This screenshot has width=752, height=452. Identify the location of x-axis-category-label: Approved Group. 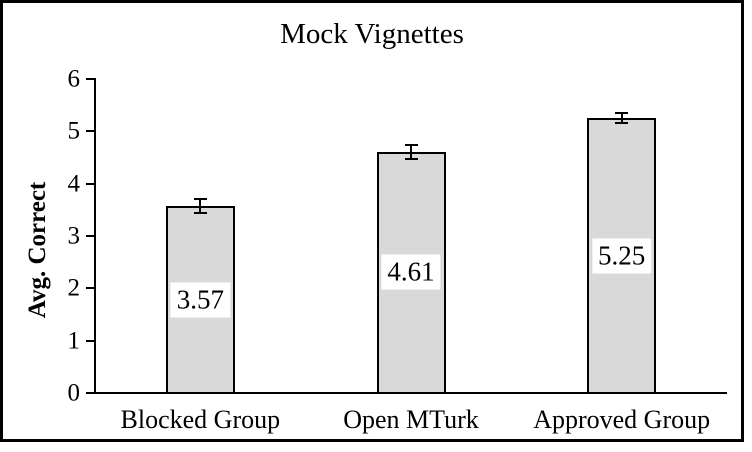
(622, 419).